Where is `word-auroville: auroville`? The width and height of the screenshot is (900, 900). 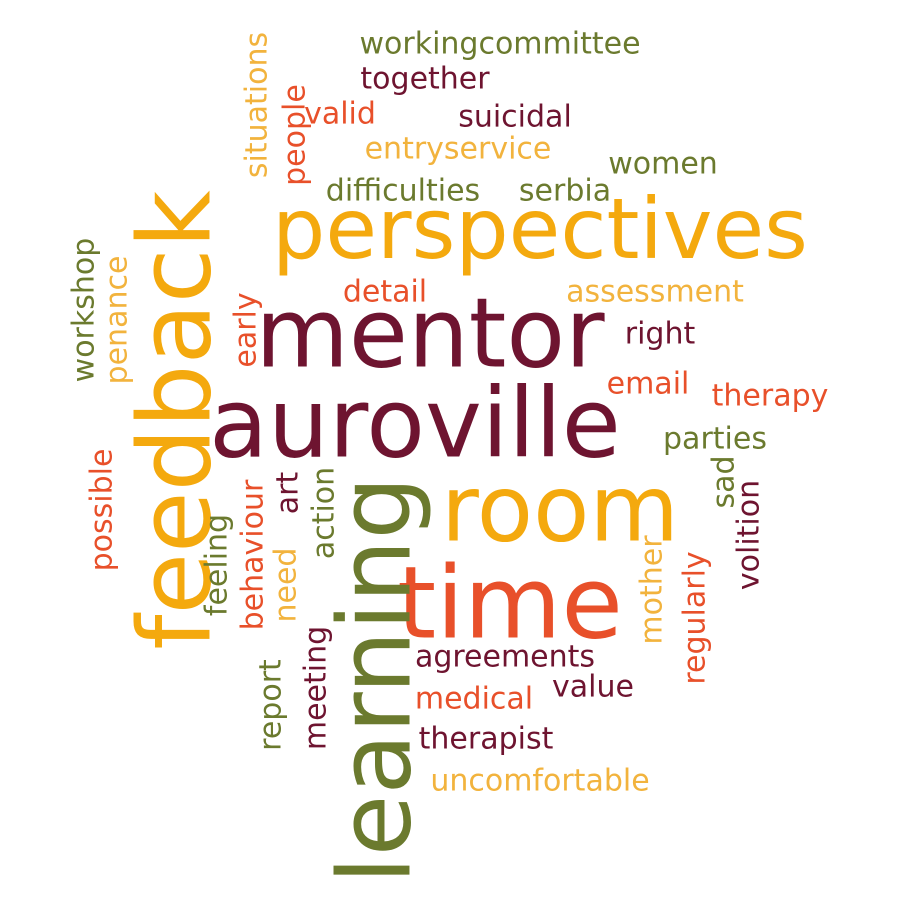 word-auroville: auroville is located at coordinates (415, 423).